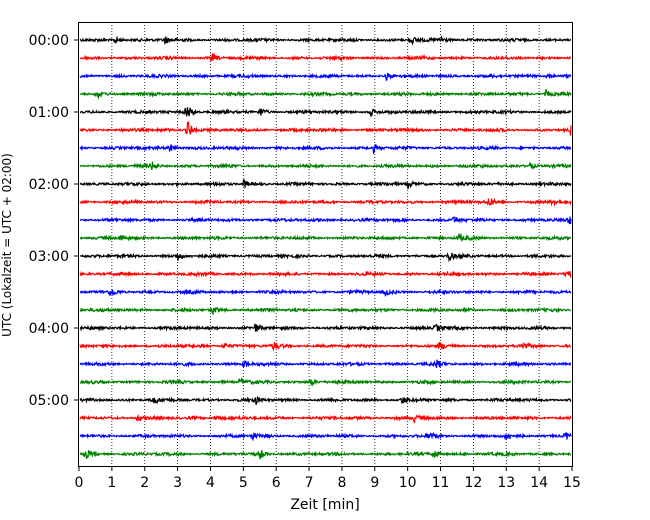 The height and width of the screenshot is (520, 650). Describe the element at coordinates (539, 483) in the screenshot. I see `x-tick-label: 14` at that location.